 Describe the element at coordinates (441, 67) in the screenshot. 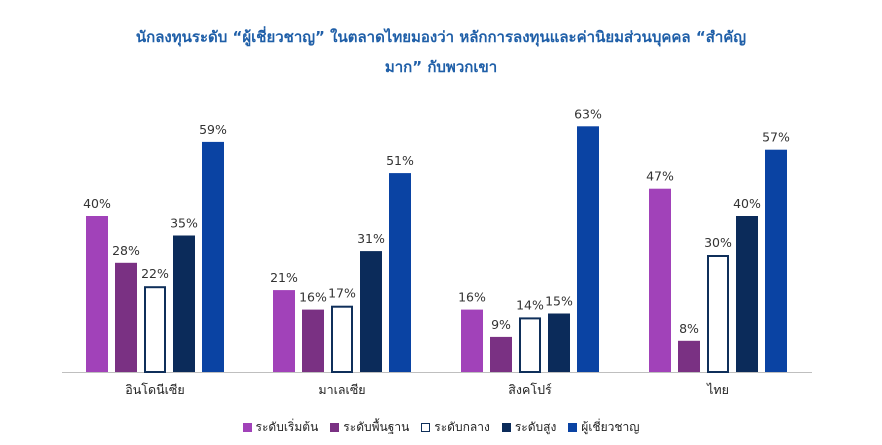

I see `chart-title-line-2: มาก” กับพวกเขา` at that location.